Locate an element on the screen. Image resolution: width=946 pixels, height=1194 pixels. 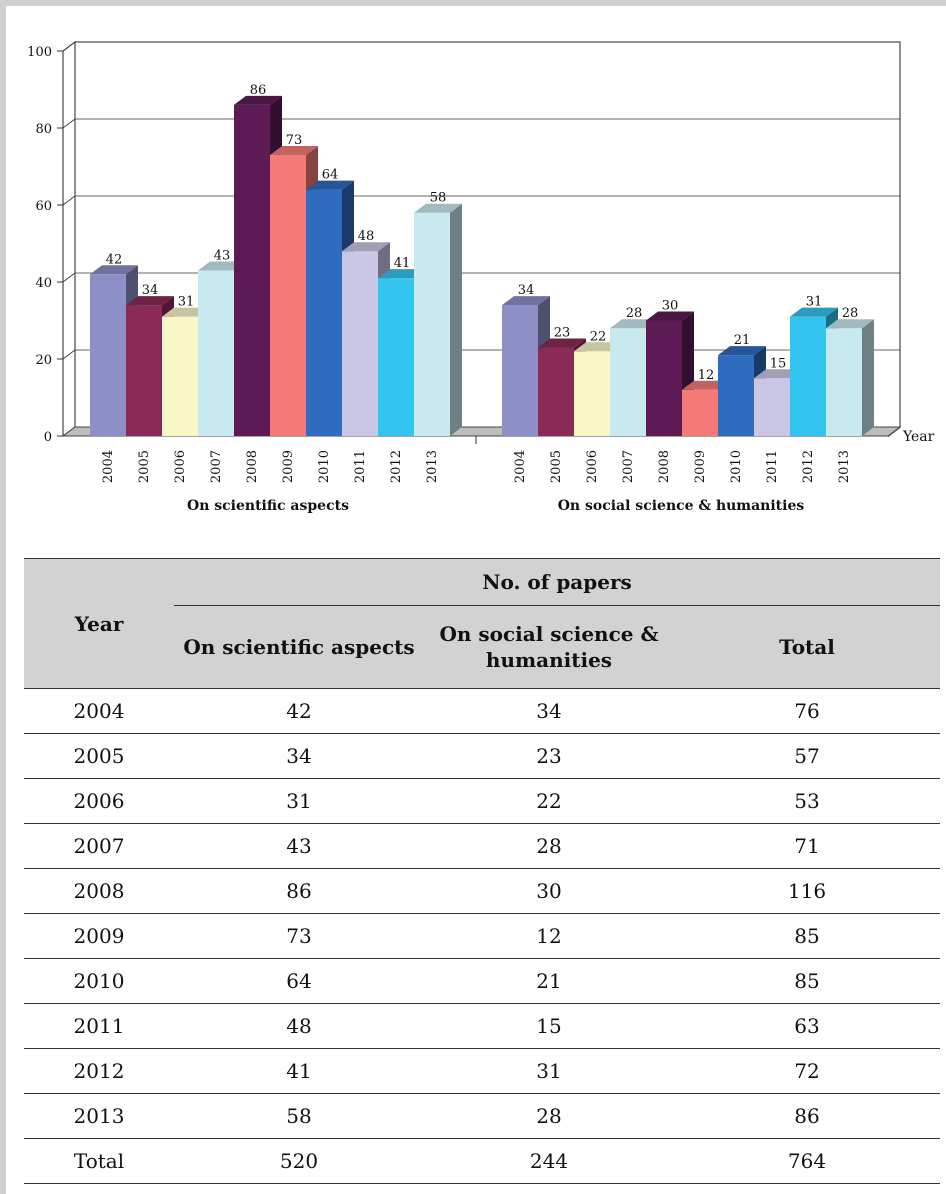
bar-value-label: 42 is located at coordinates (114, 259).